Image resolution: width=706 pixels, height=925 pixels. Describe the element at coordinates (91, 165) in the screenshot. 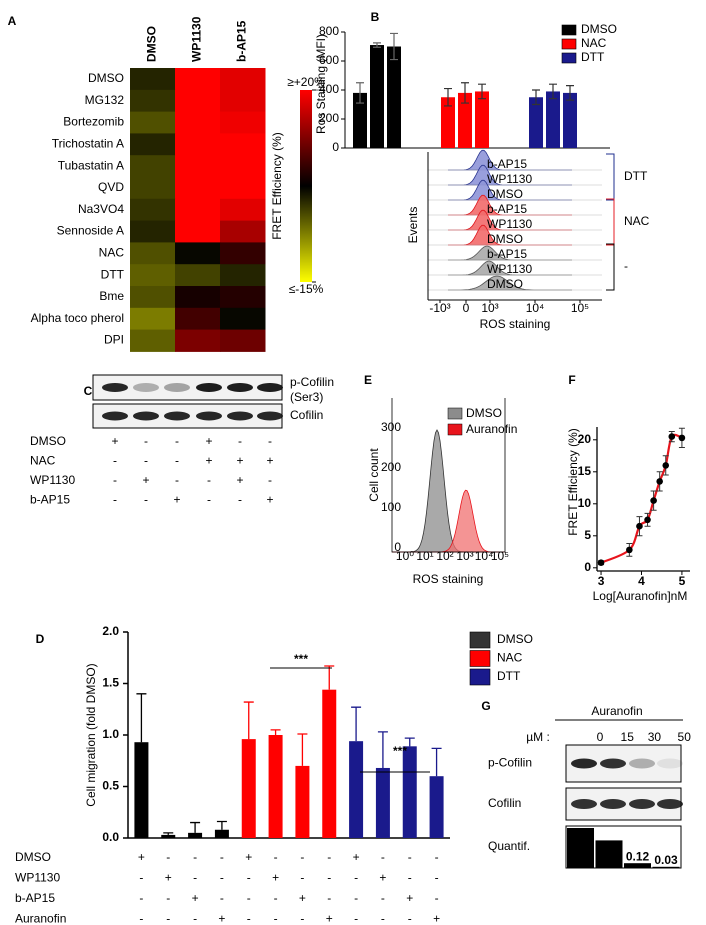

I see `row-label: Tubastatin A` at that location.